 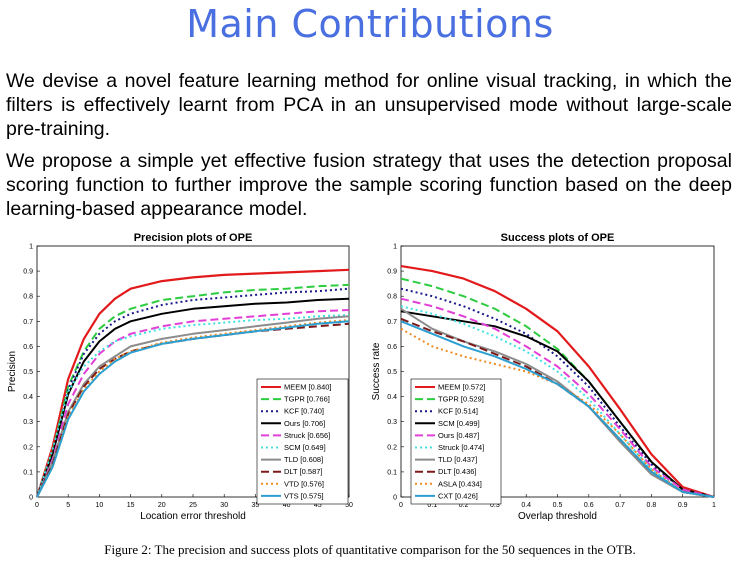 I want to click on x-tick-label: 25, so click(x=193, y=505).